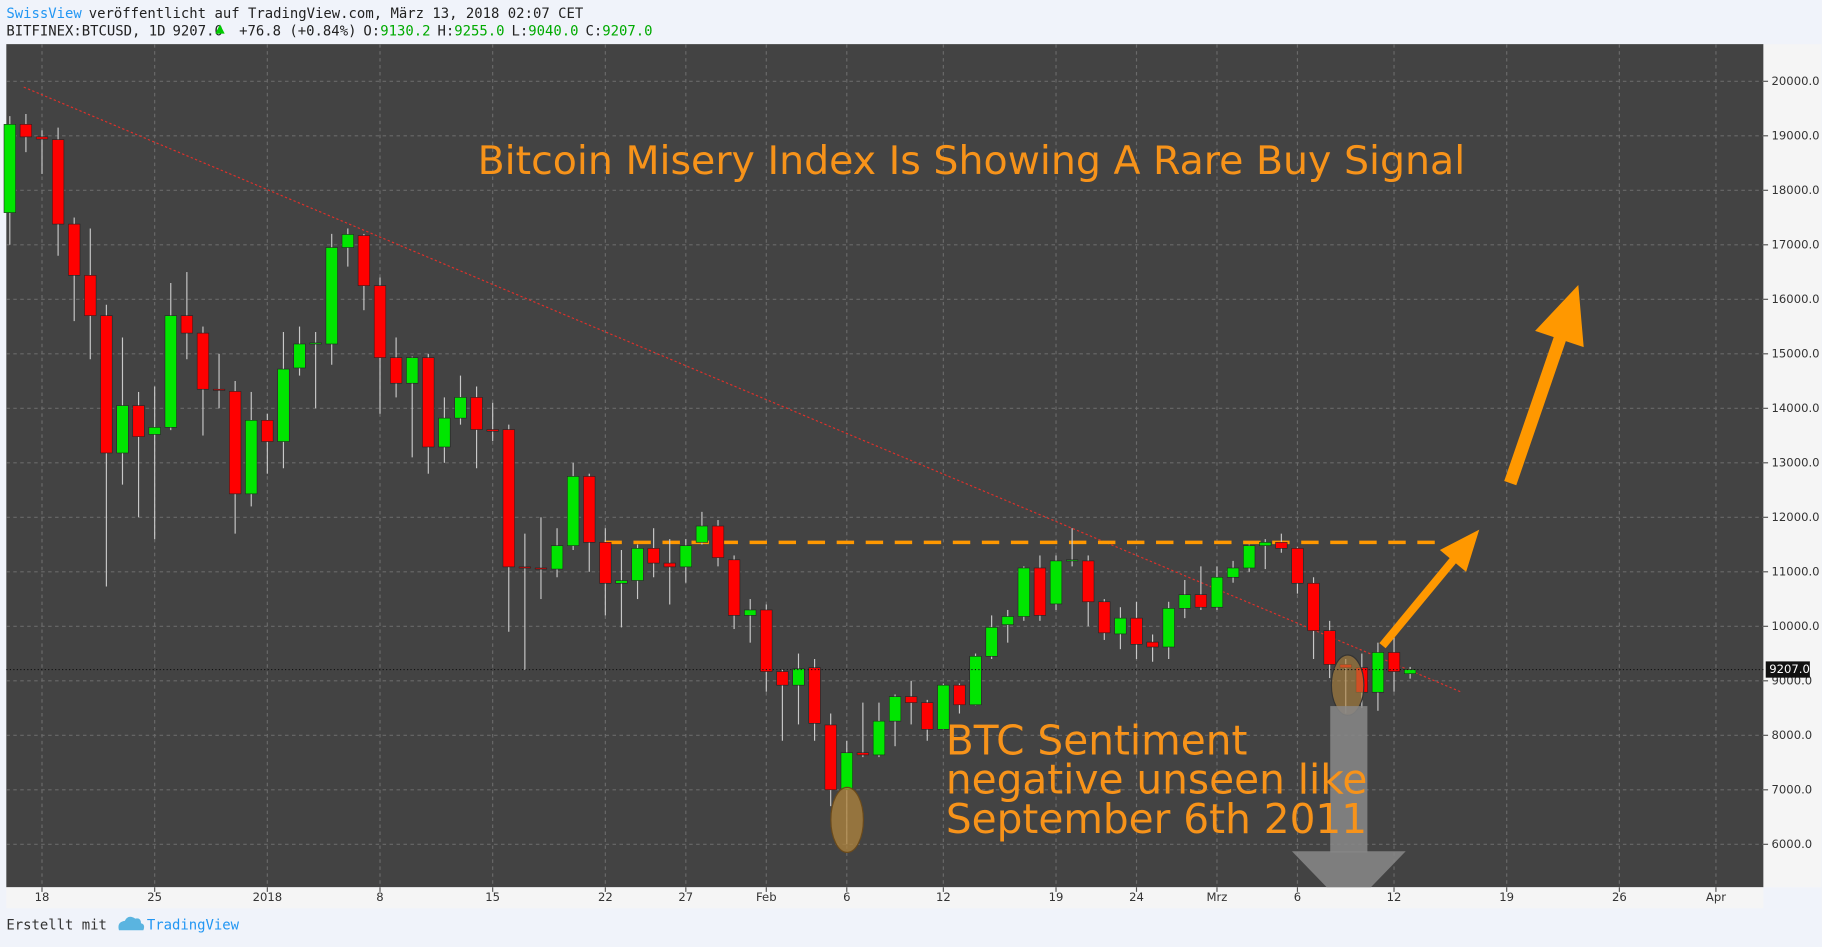 This screenshot has height=947, width=1822. I want to click on last: 9207.0, so click(198, 31).